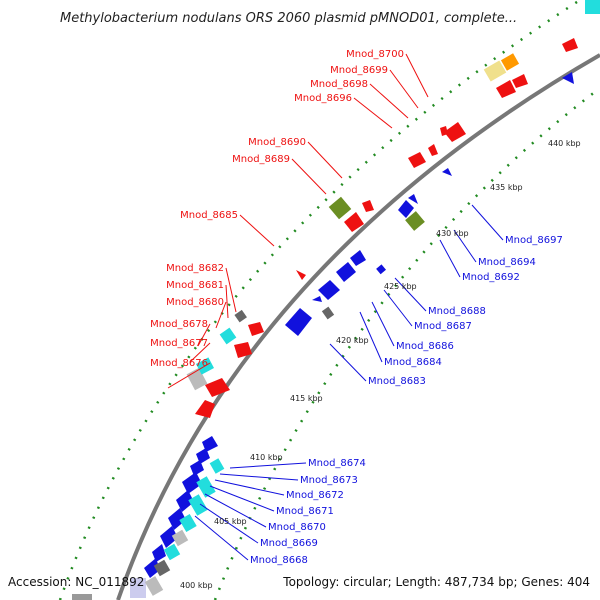 This screenshot has width=600, height=600. What do you see at coordinates (507, 262) in the screenshot?
I see `gene-label-mnod-8694: Mnod_8694` at bounding box center [507, 262].